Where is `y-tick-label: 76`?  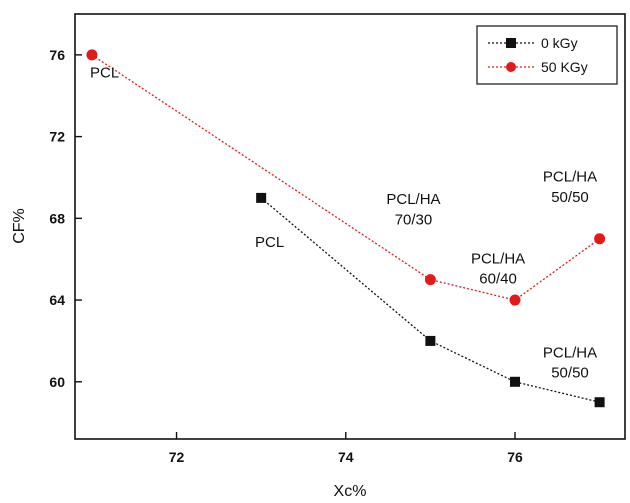
y-tick-label: 76 is located at coordinates (57, 55).